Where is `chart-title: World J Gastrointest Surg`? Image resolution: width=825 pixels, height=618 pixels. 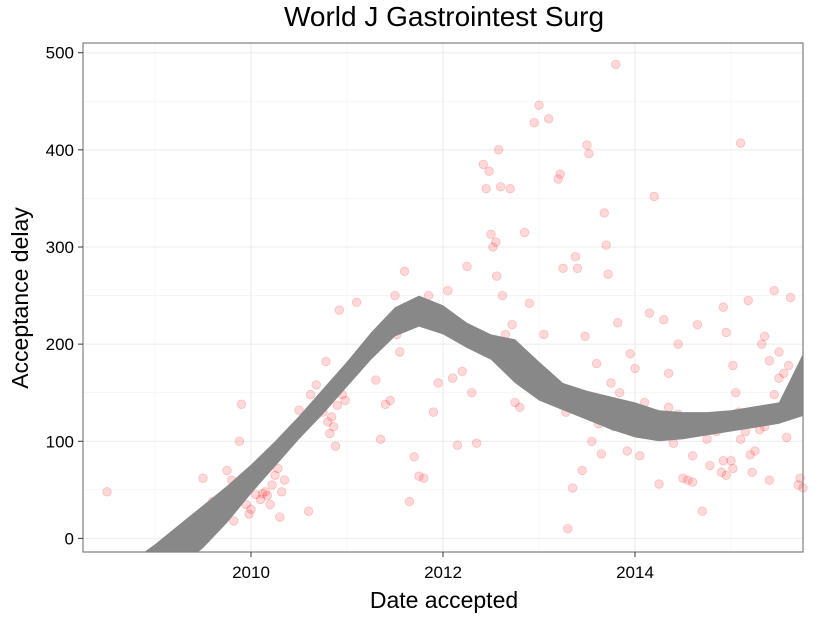
chart-title: World J Gastrointest Surg is located at coordinates (444, 16).